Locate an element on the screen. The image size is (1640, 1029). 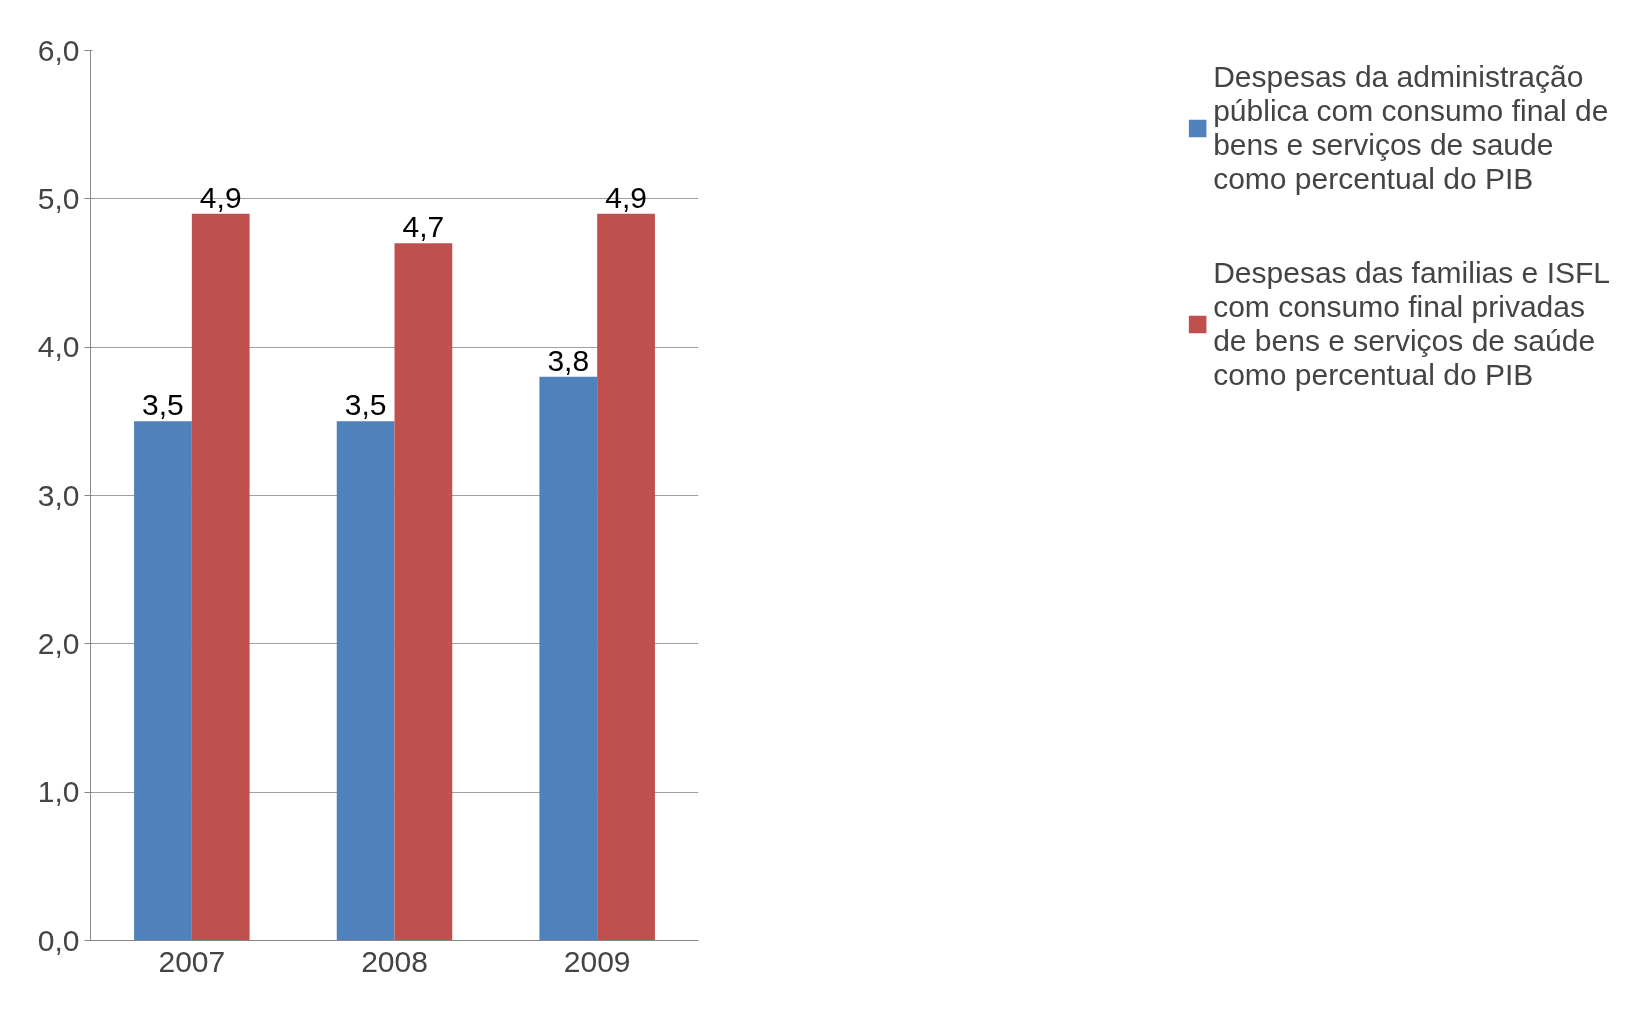
data-label: 3,8 is located at coordinates (568, 360).